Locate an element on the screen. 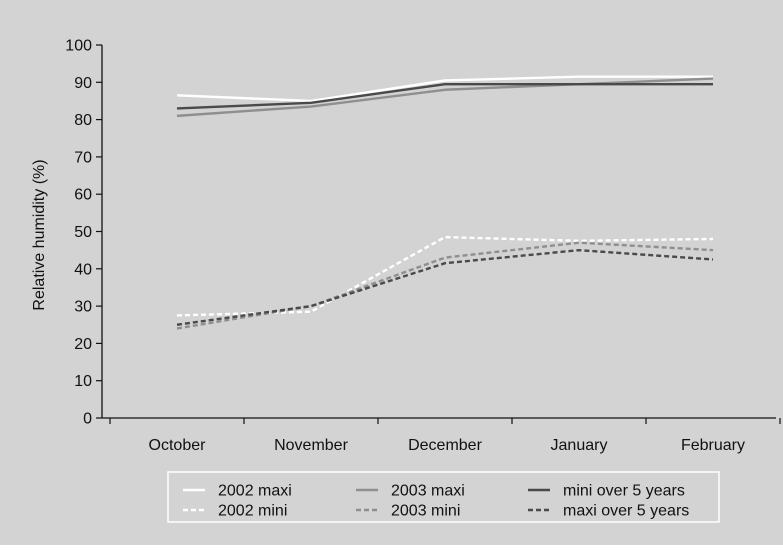  y-tick-label: 90 is located at coordinates (83, 83).